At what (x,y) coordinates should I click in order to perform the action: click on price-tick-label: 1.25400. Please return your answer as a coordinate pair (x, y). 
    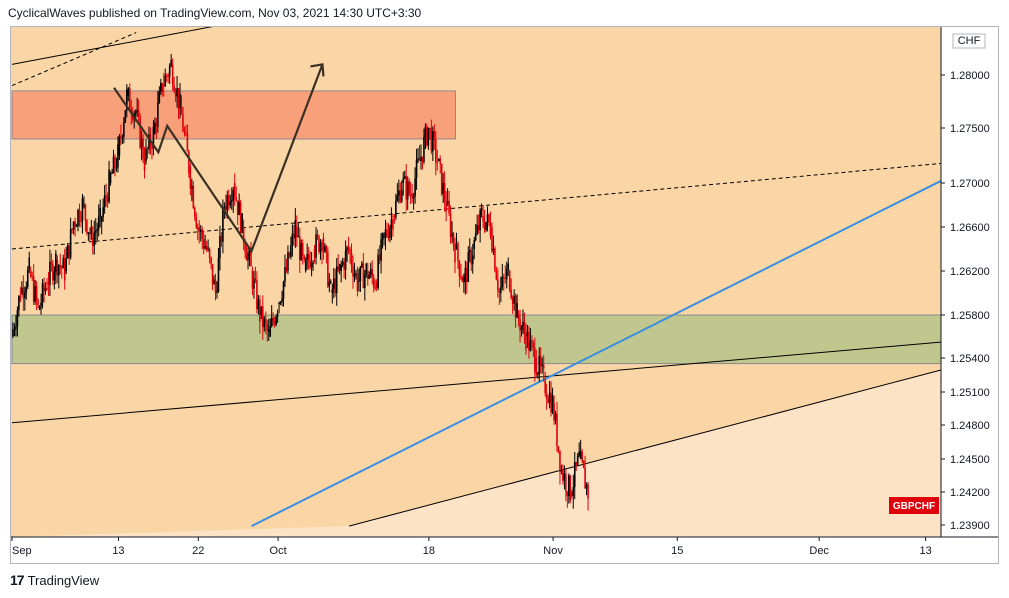
    Looking at the image, I should click on (970, 359).